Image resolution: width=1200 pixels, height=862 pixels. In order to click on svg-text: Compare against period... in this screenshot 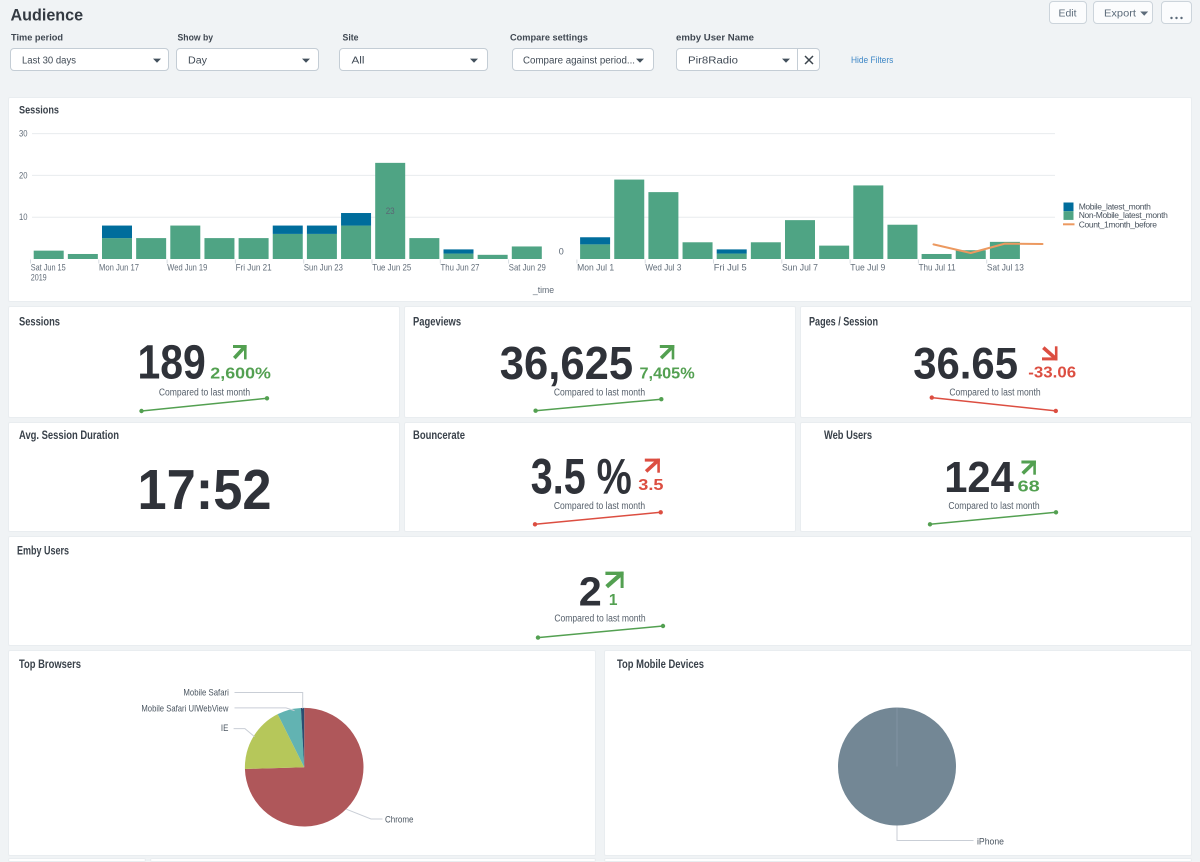, I will do `click(579, 61)`.